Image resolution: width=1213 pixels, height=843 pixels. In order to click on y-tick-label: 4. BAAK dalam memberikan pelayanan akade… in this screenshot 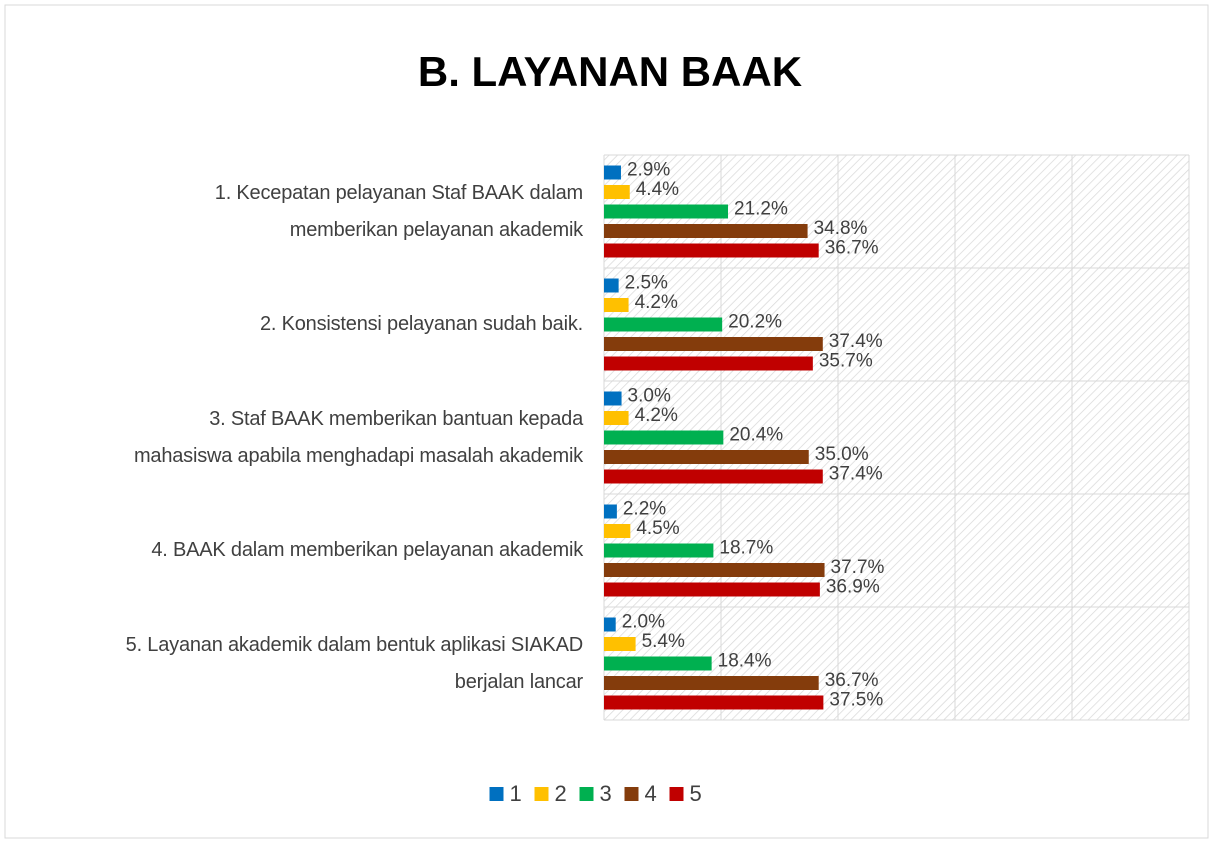, I will do `click(367, 550)`.